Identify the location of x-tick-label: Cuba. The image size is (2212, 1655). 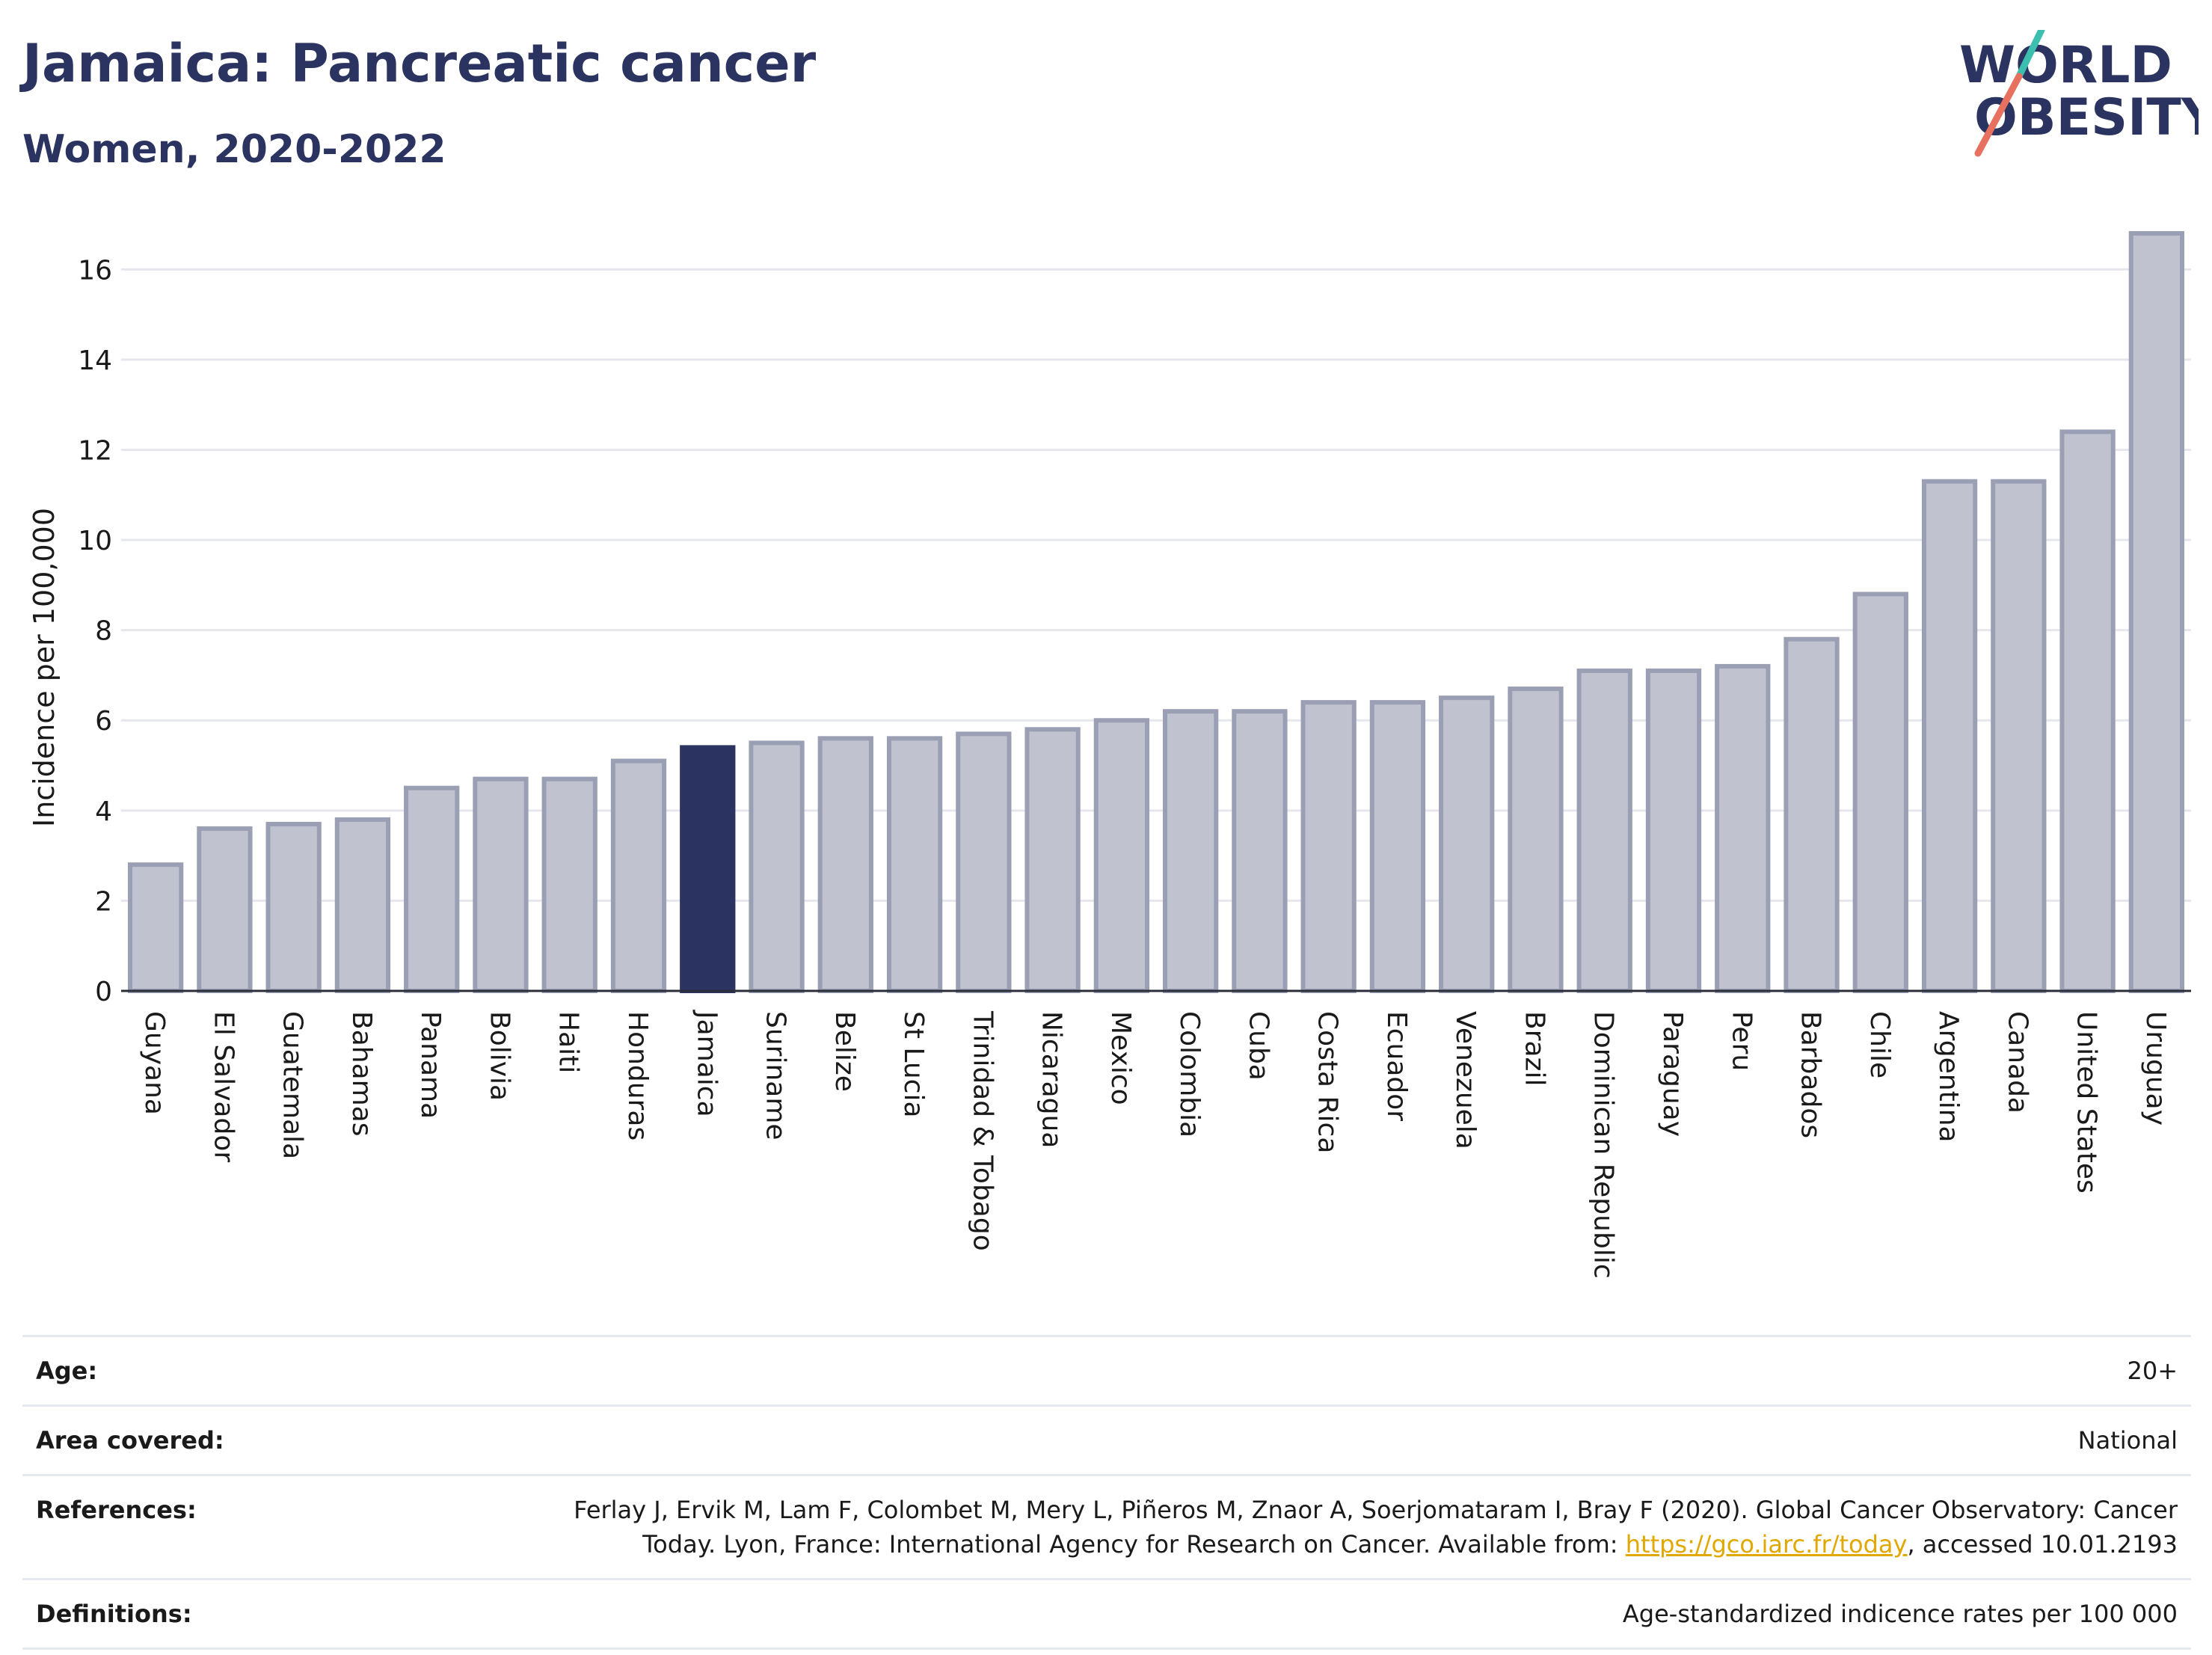
(1258, 1046).